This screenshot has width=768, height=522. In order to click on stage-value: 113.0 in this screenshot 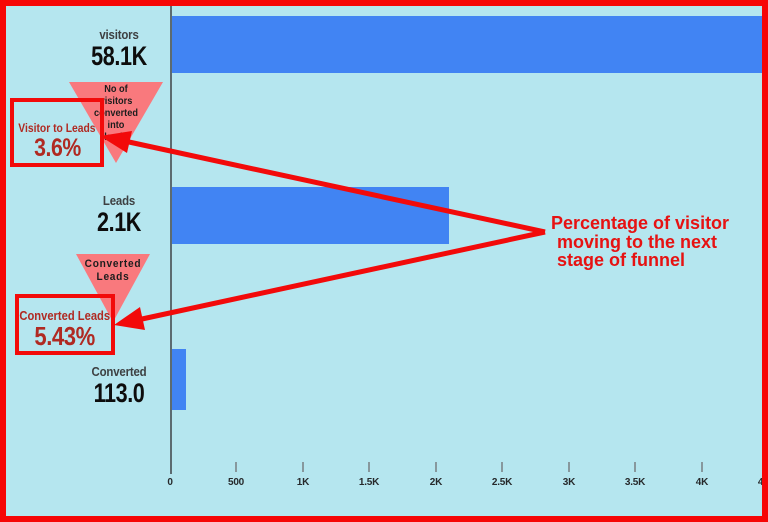, I will do `click(119, 393)`.